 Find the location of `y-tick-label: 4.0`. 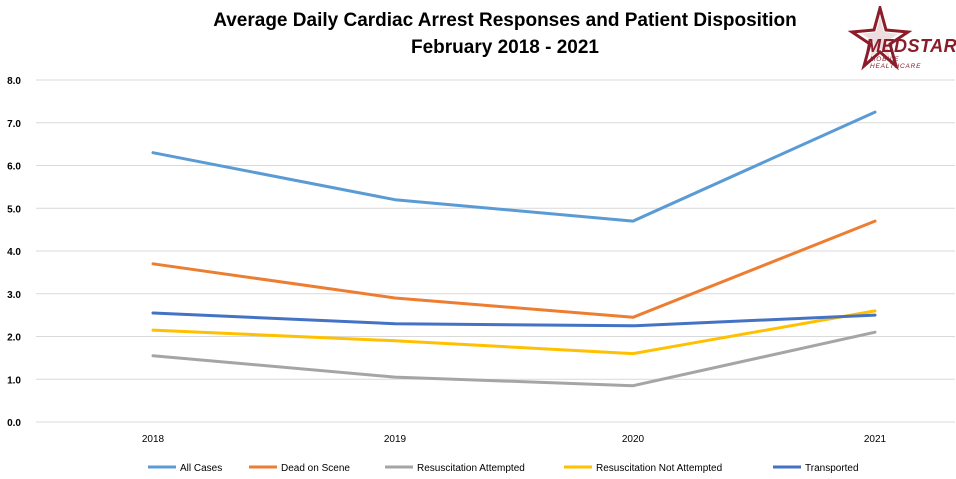

y-tick-label: 4.0 is located at coordinates (14, 252).